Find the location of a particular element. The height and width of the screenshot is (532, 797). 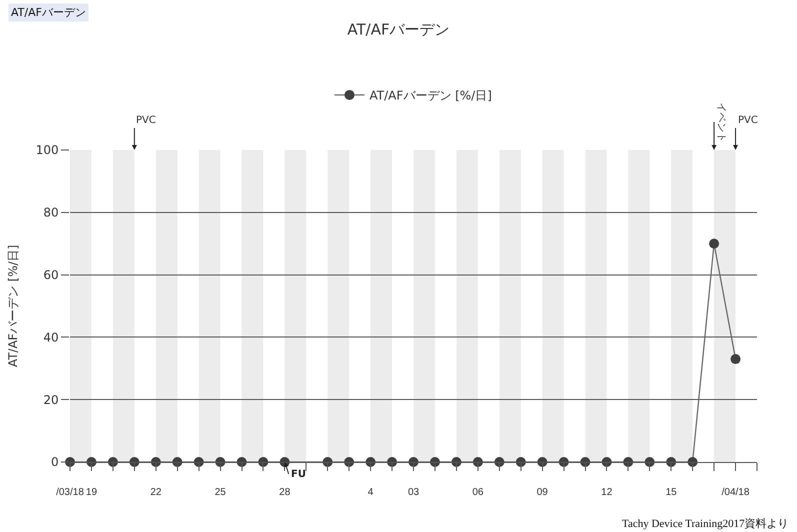

x-tick-label: 15 is located at coordinates (672, 492).